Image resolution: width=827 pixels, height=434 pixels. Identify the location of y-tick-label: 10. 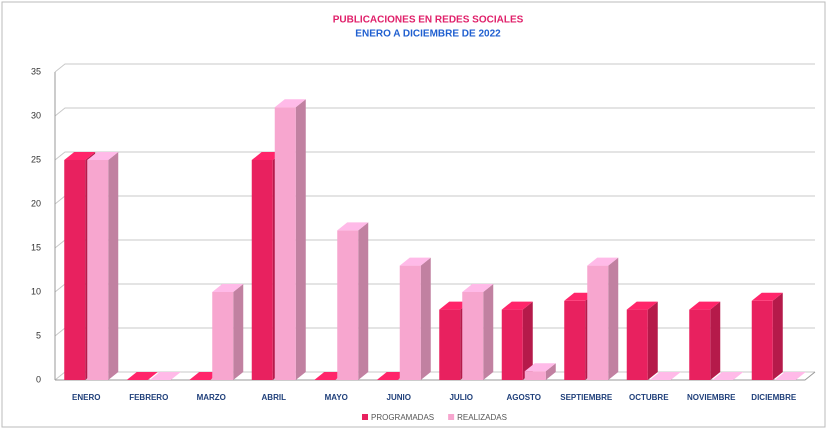
(36, 291).